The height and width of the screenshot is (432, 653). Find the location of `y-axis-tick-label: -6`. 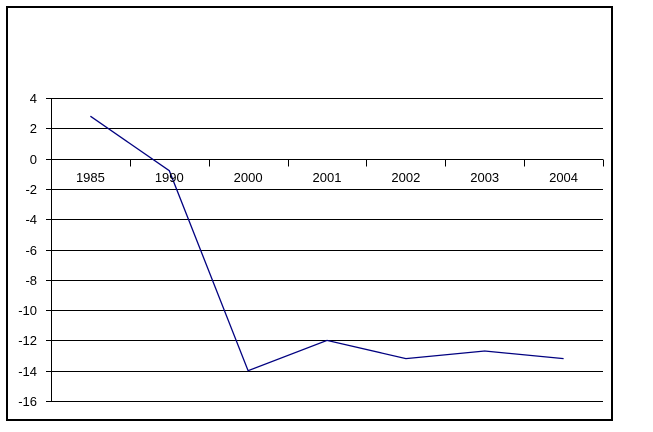

y-axis-tick-label: -6 is located at coordinates (31, 250).